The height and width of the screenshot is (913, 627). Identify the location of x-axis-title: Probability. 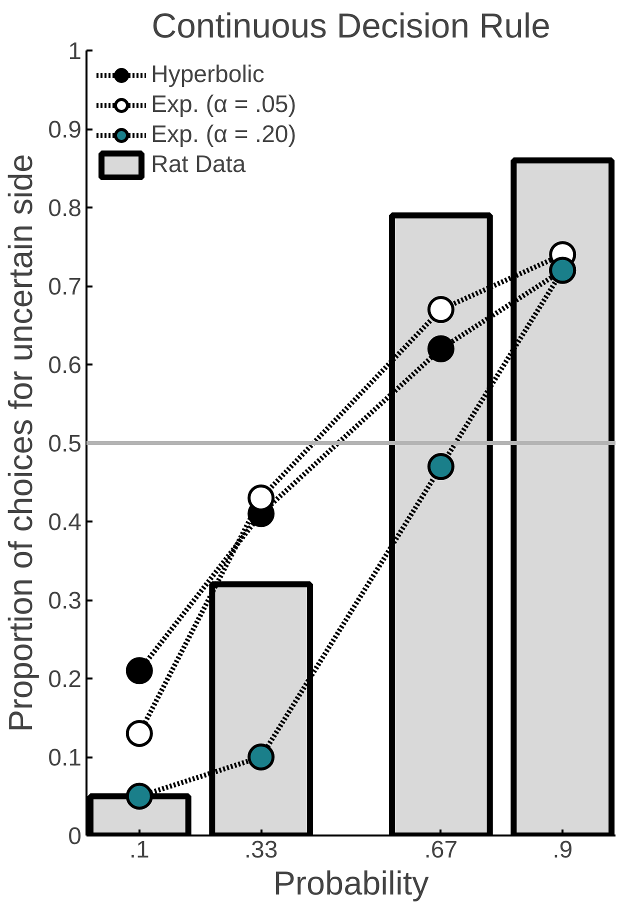
(351, 884).